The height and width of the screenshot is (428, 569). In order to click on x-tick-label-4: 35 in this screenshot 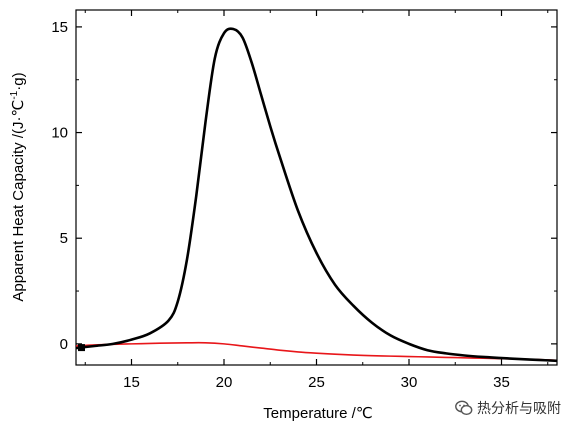, I will do `click(501, 382)`.